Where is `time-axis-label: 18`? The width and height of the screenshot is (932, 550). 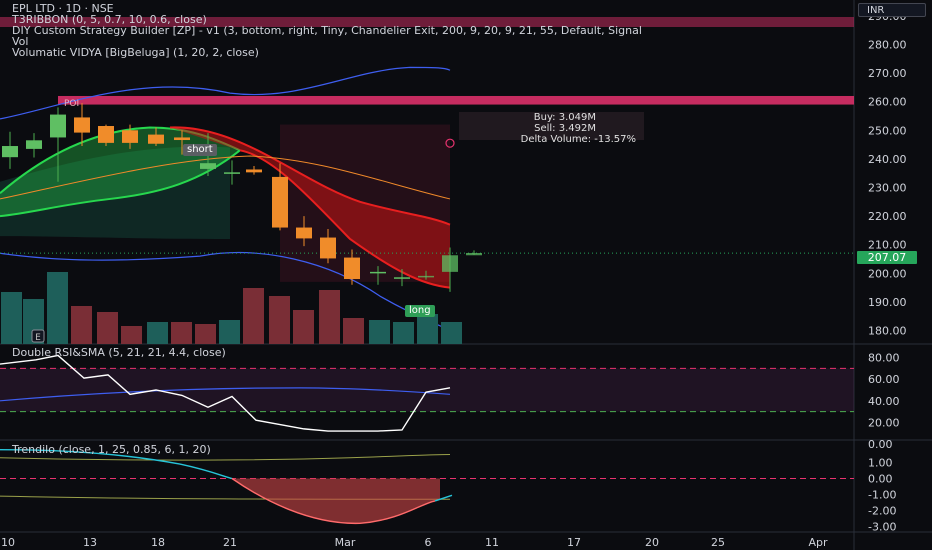 time-axis-label: 18 is located at coordinates (158, 542).